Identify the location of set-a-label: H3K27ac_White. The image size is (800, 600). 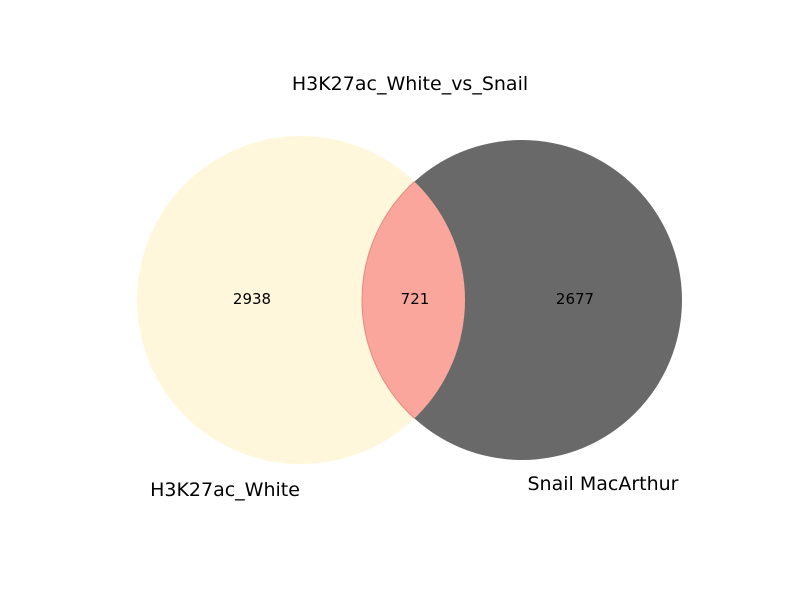
(225, 490).